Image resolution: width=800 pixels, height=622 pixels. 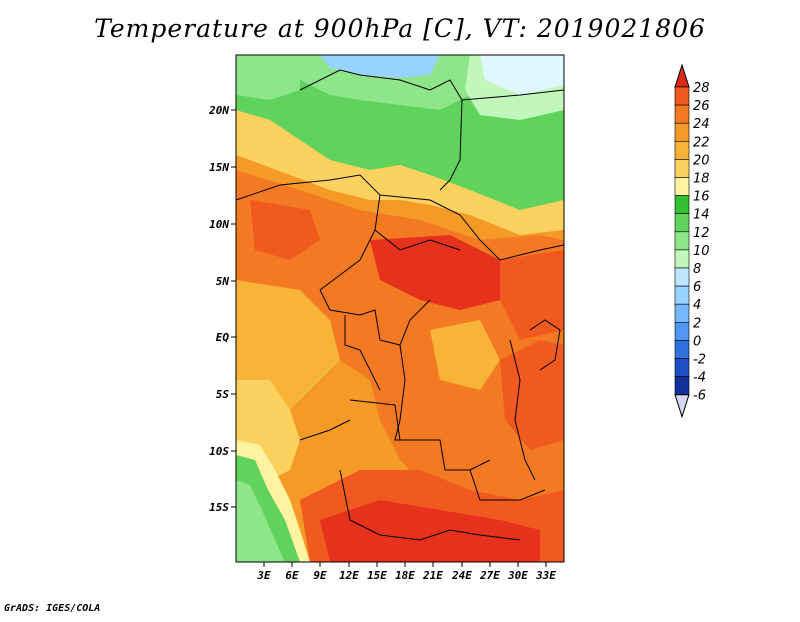 I want to click on colorbar-label: 20, so click(x=701, y=160).